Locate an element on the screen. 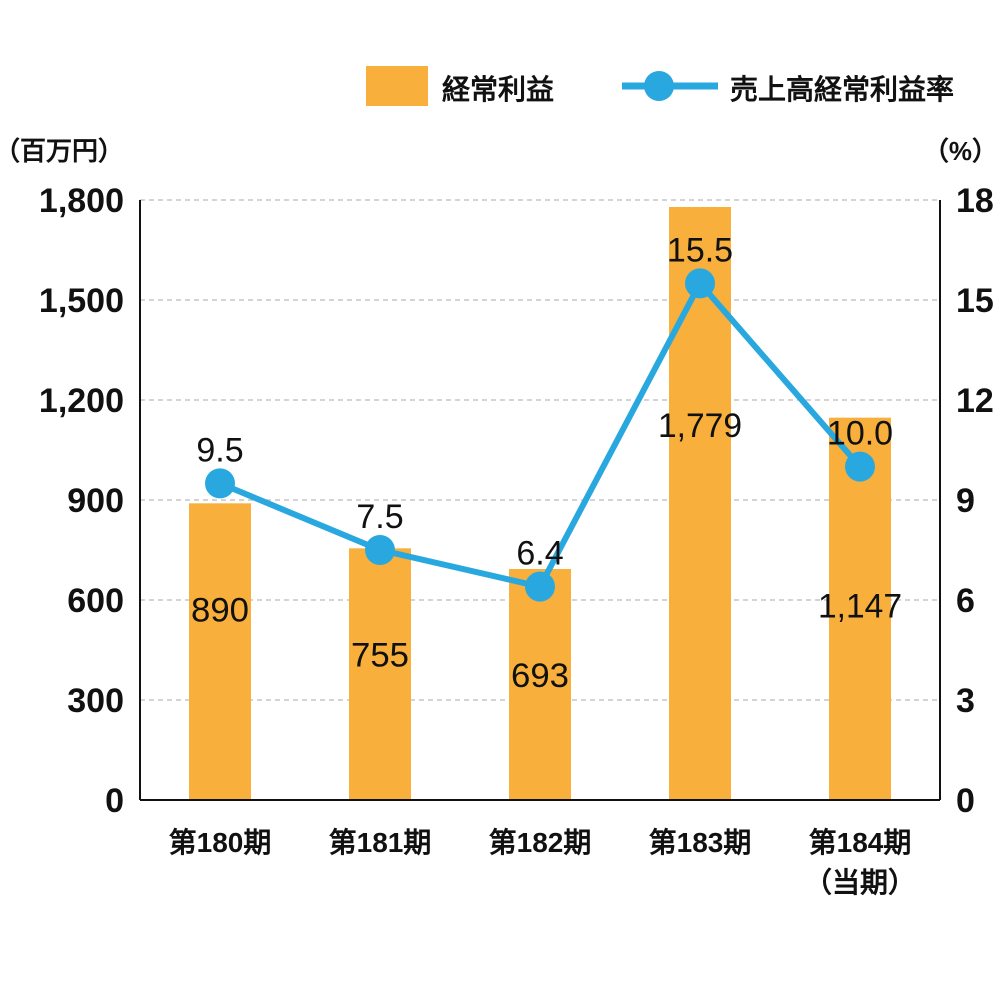 This screenshot has height=1000, width=1000. category-label: （当期） is located at coordinates (860, 882).